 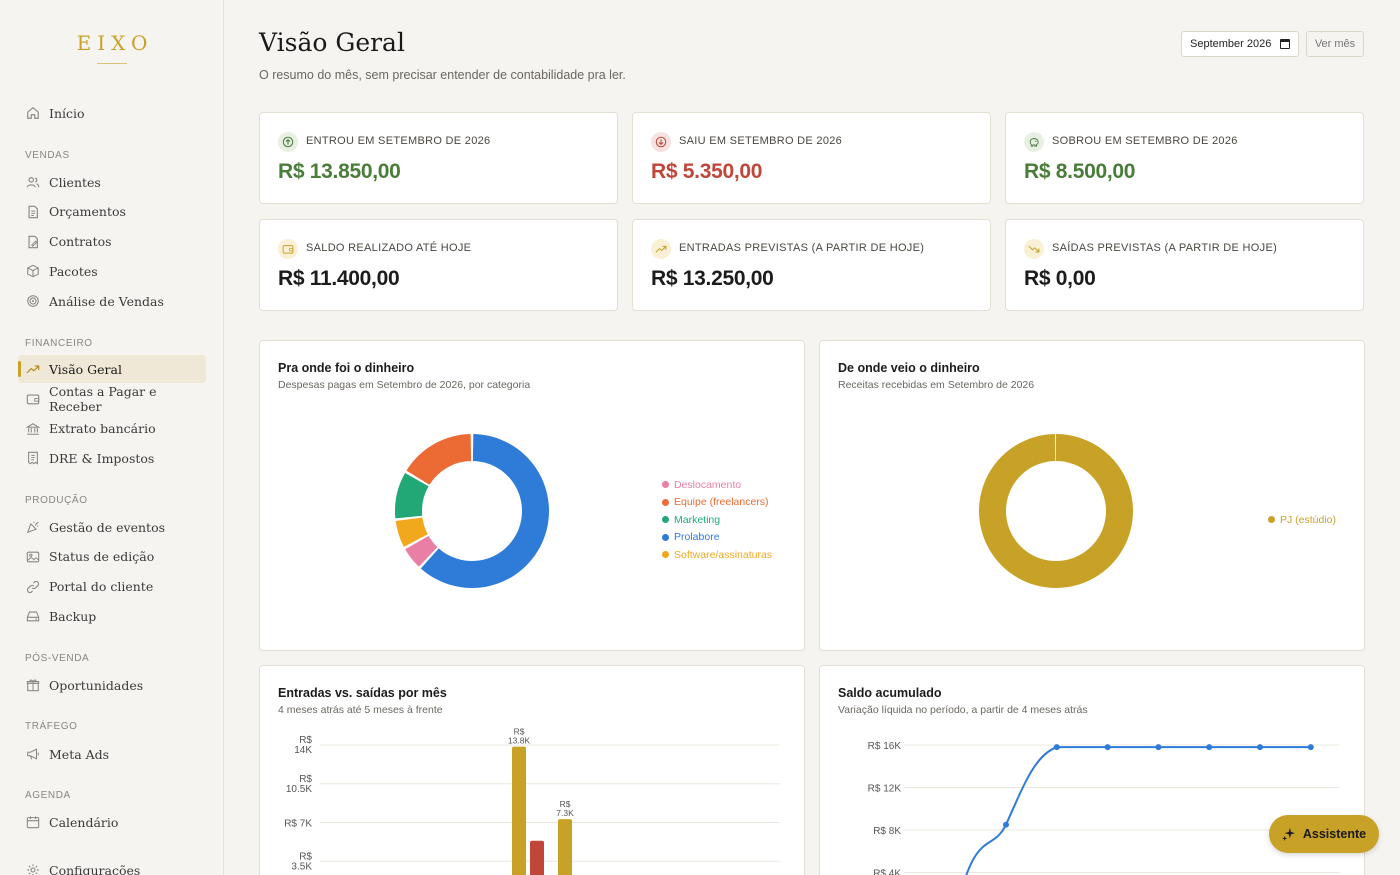 I want to click on sidebar-item-label: Análise de Vendas, so click(x=106, y=301).